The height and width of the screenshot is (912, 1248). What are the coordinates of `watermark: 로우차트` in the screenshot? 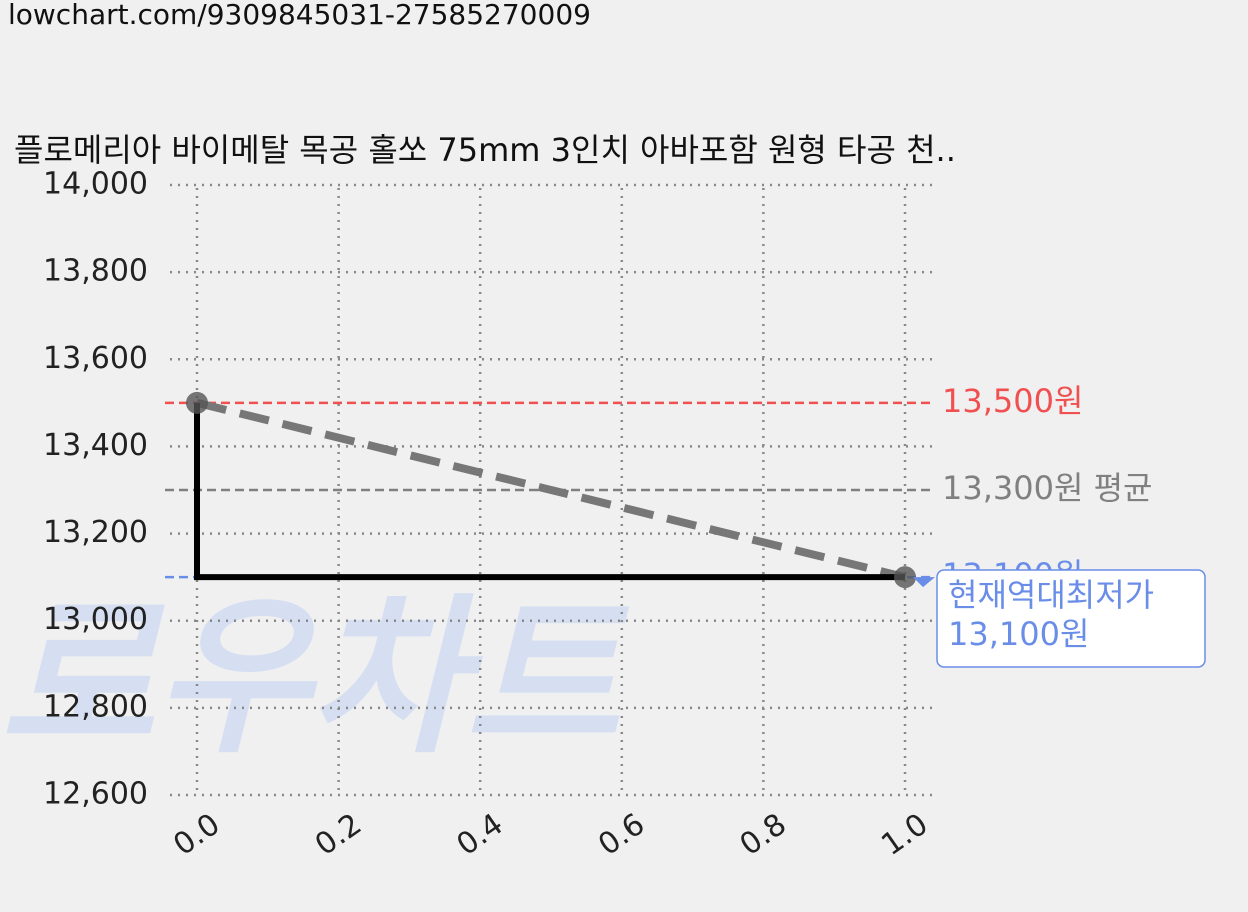 It's located at (315, 678).